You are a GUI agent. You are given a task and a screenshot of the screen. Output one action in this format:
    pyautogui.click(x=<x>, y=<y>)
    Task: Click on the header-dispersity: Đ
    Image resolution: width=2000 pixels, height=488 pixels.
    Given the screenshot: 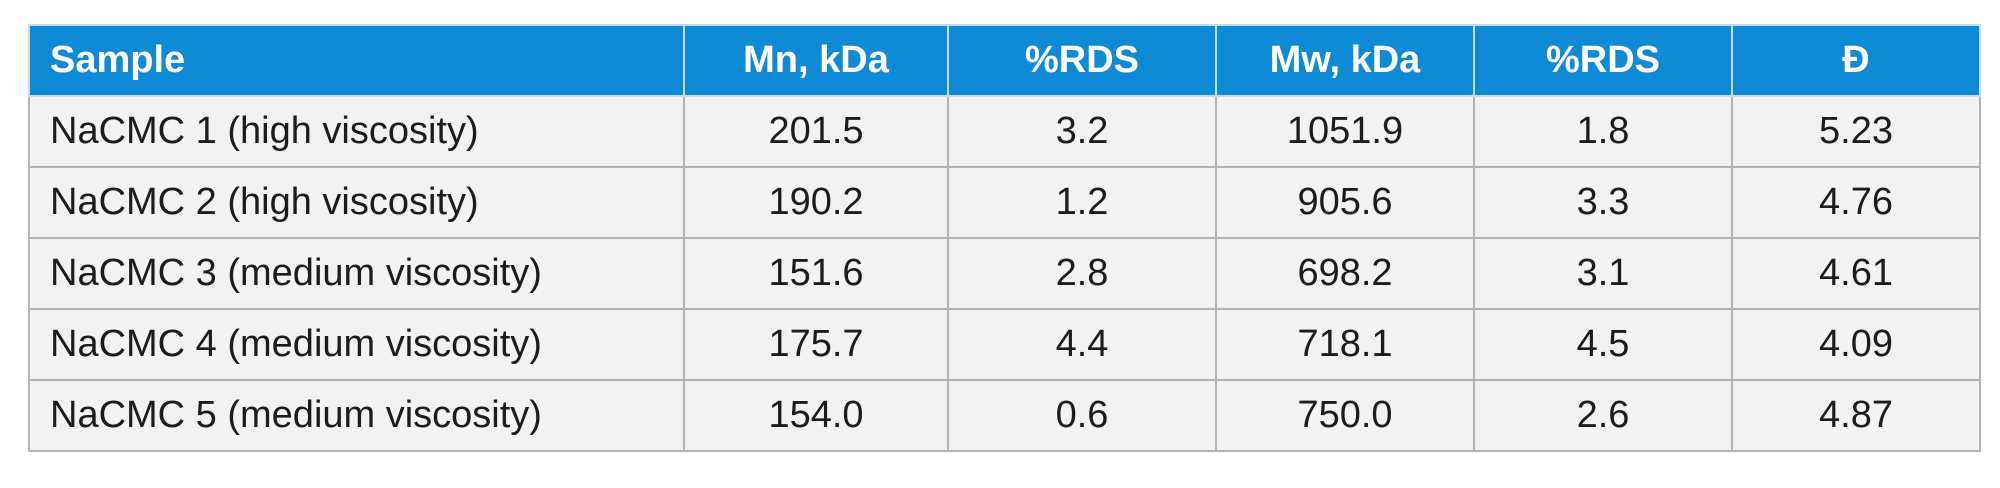 What is the action you would take?
    pyautogui.click(x=1856, y=60)
    